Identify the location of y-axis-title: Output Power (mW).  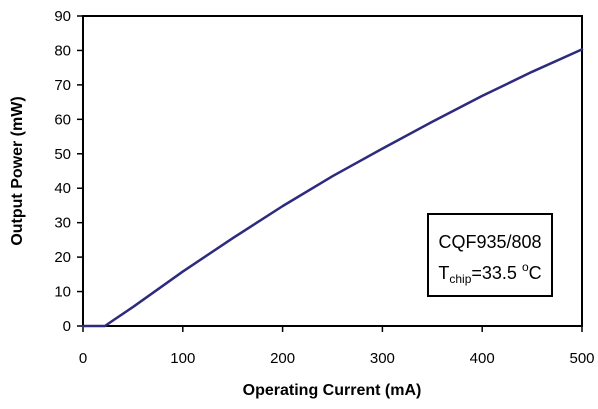
(17, 170).